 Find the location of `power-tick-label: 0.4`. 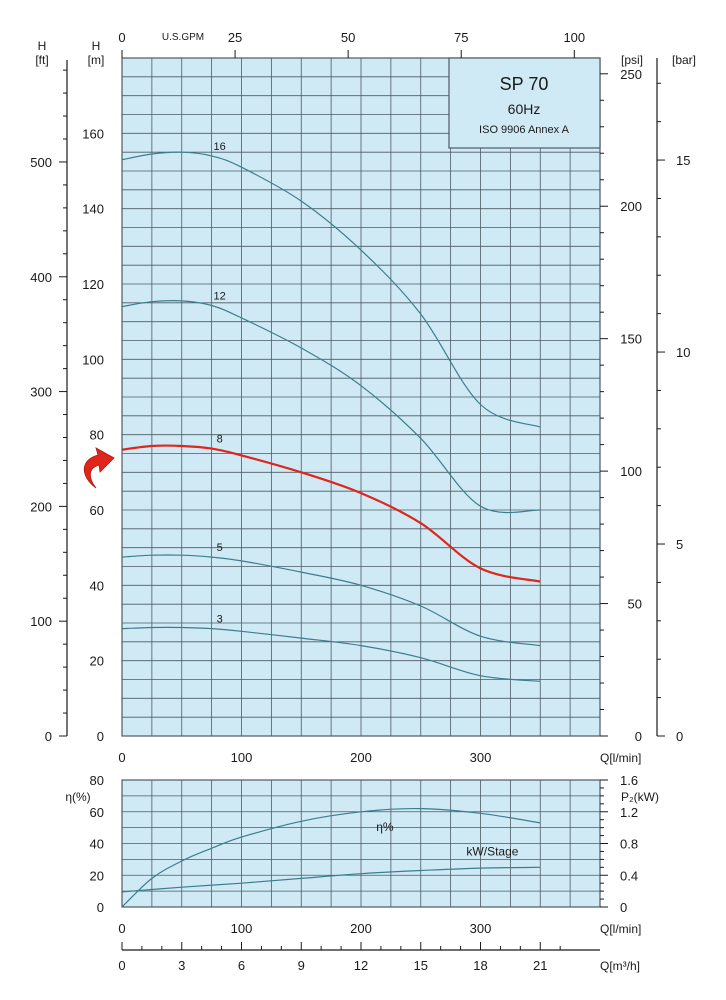

power-tick-label: 0.4 is located at coordinates (629, 875).